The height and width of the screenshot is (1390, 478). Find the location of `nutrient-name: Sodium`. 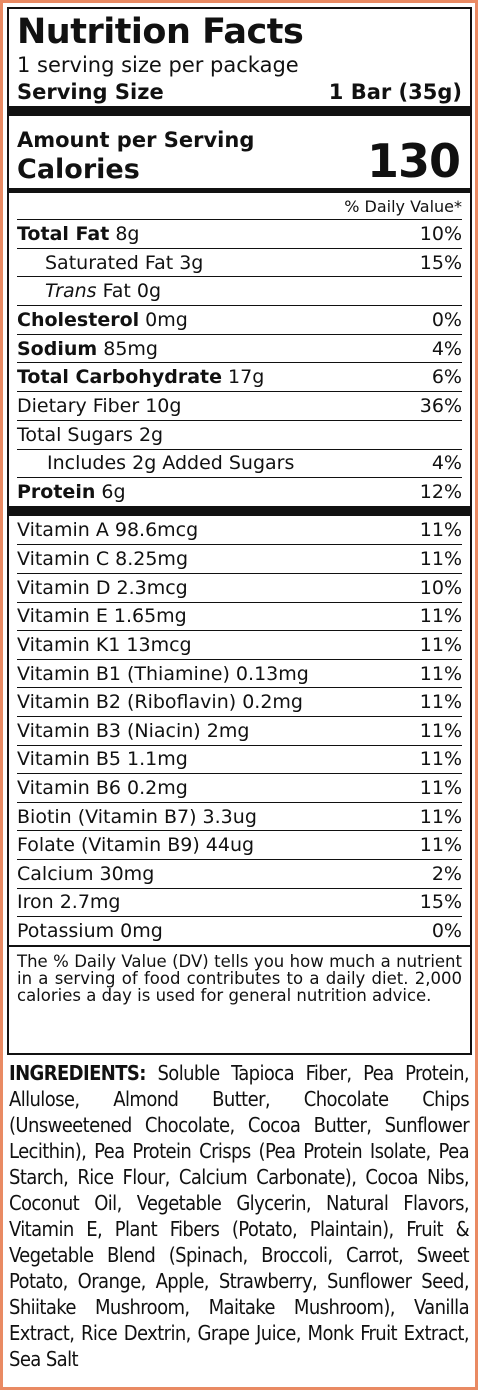

nutrient-name: Sodium is located at coordinates (57, 348).